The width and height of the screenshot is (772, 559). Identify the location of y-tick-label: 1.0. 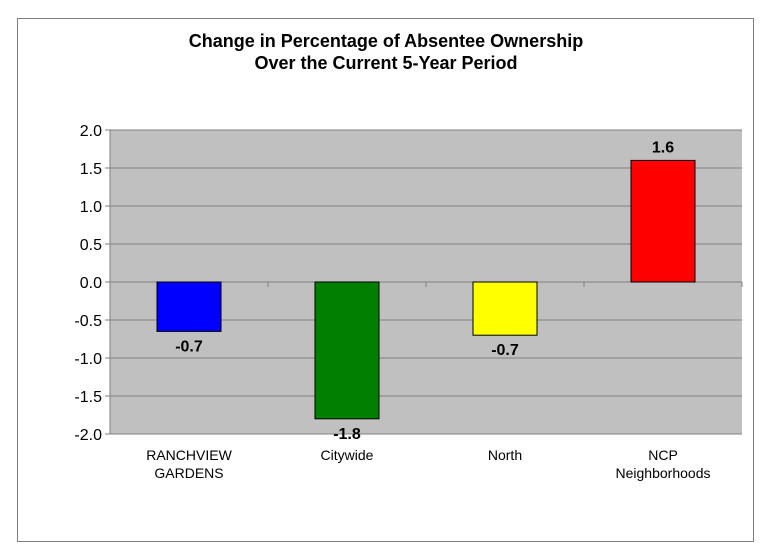
(91, 207).